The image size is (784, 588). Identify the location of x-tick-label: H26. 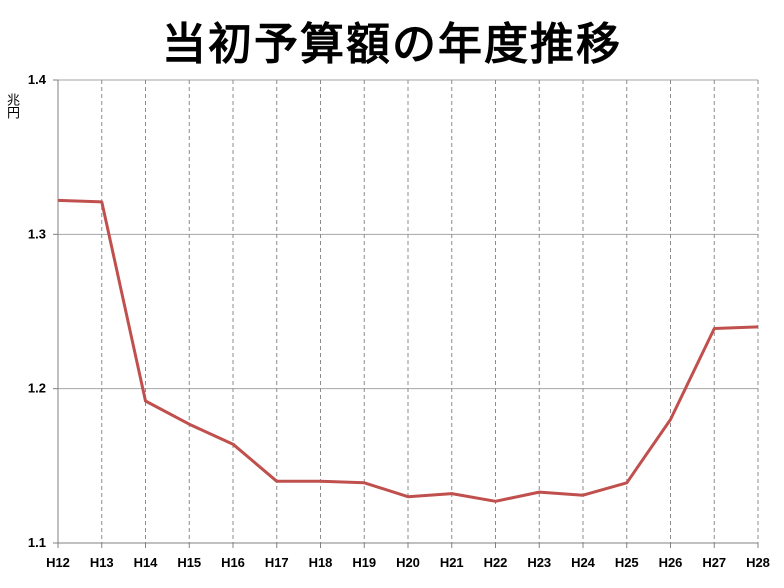
(671, 562).